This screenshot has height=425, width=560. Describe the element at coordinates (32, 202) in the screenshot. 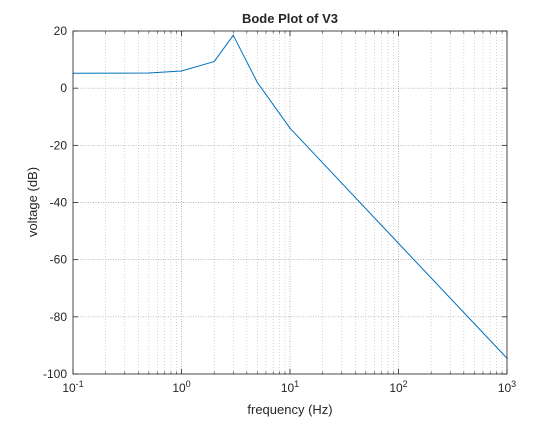

I see `y-axis-label: voltage (dB)` at that location.